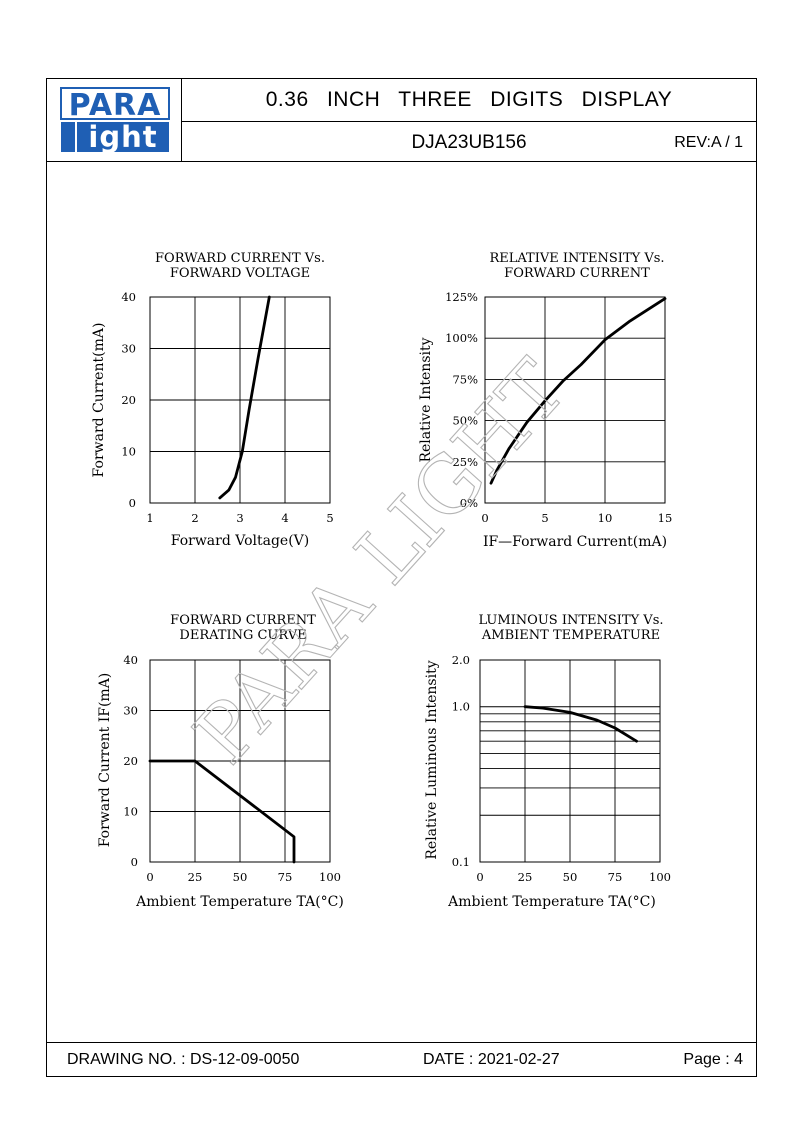 Image resolution: width=794 pixels, height=1123 pixels. I want to click on chart-title: RELATIVE INTENSITY Vs., so click(576, 258).